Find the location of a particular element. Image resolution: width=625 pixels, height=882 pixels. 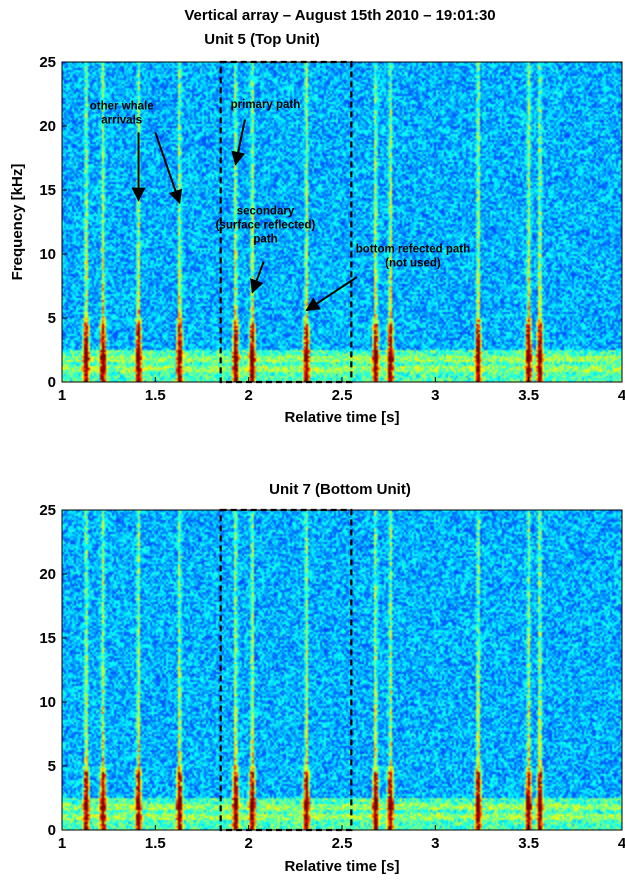

annotation-label: primary path is located at coordinates (266, 105).